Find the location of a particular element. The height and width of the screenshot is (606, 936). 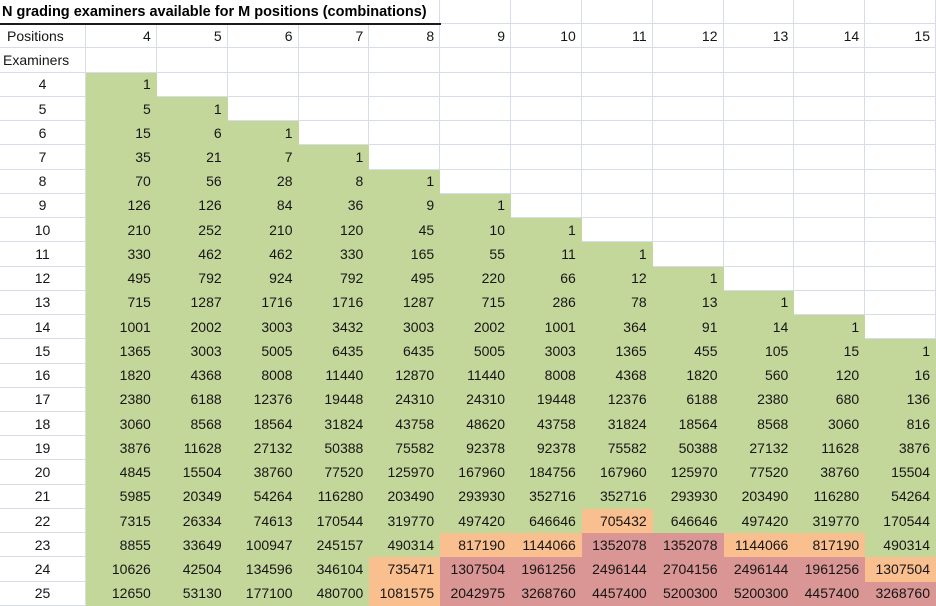

table-cell: 75582 is located at coordinates (617, 448).